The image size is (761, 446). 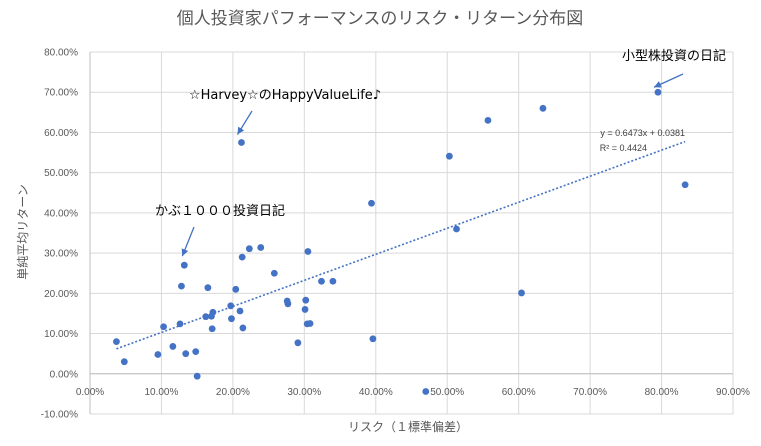 What do you see at coordinates (220, 211) in the screenshot?
I see `annotation-label: かぶ１０００投資日記` at bounding box center [220, 211].